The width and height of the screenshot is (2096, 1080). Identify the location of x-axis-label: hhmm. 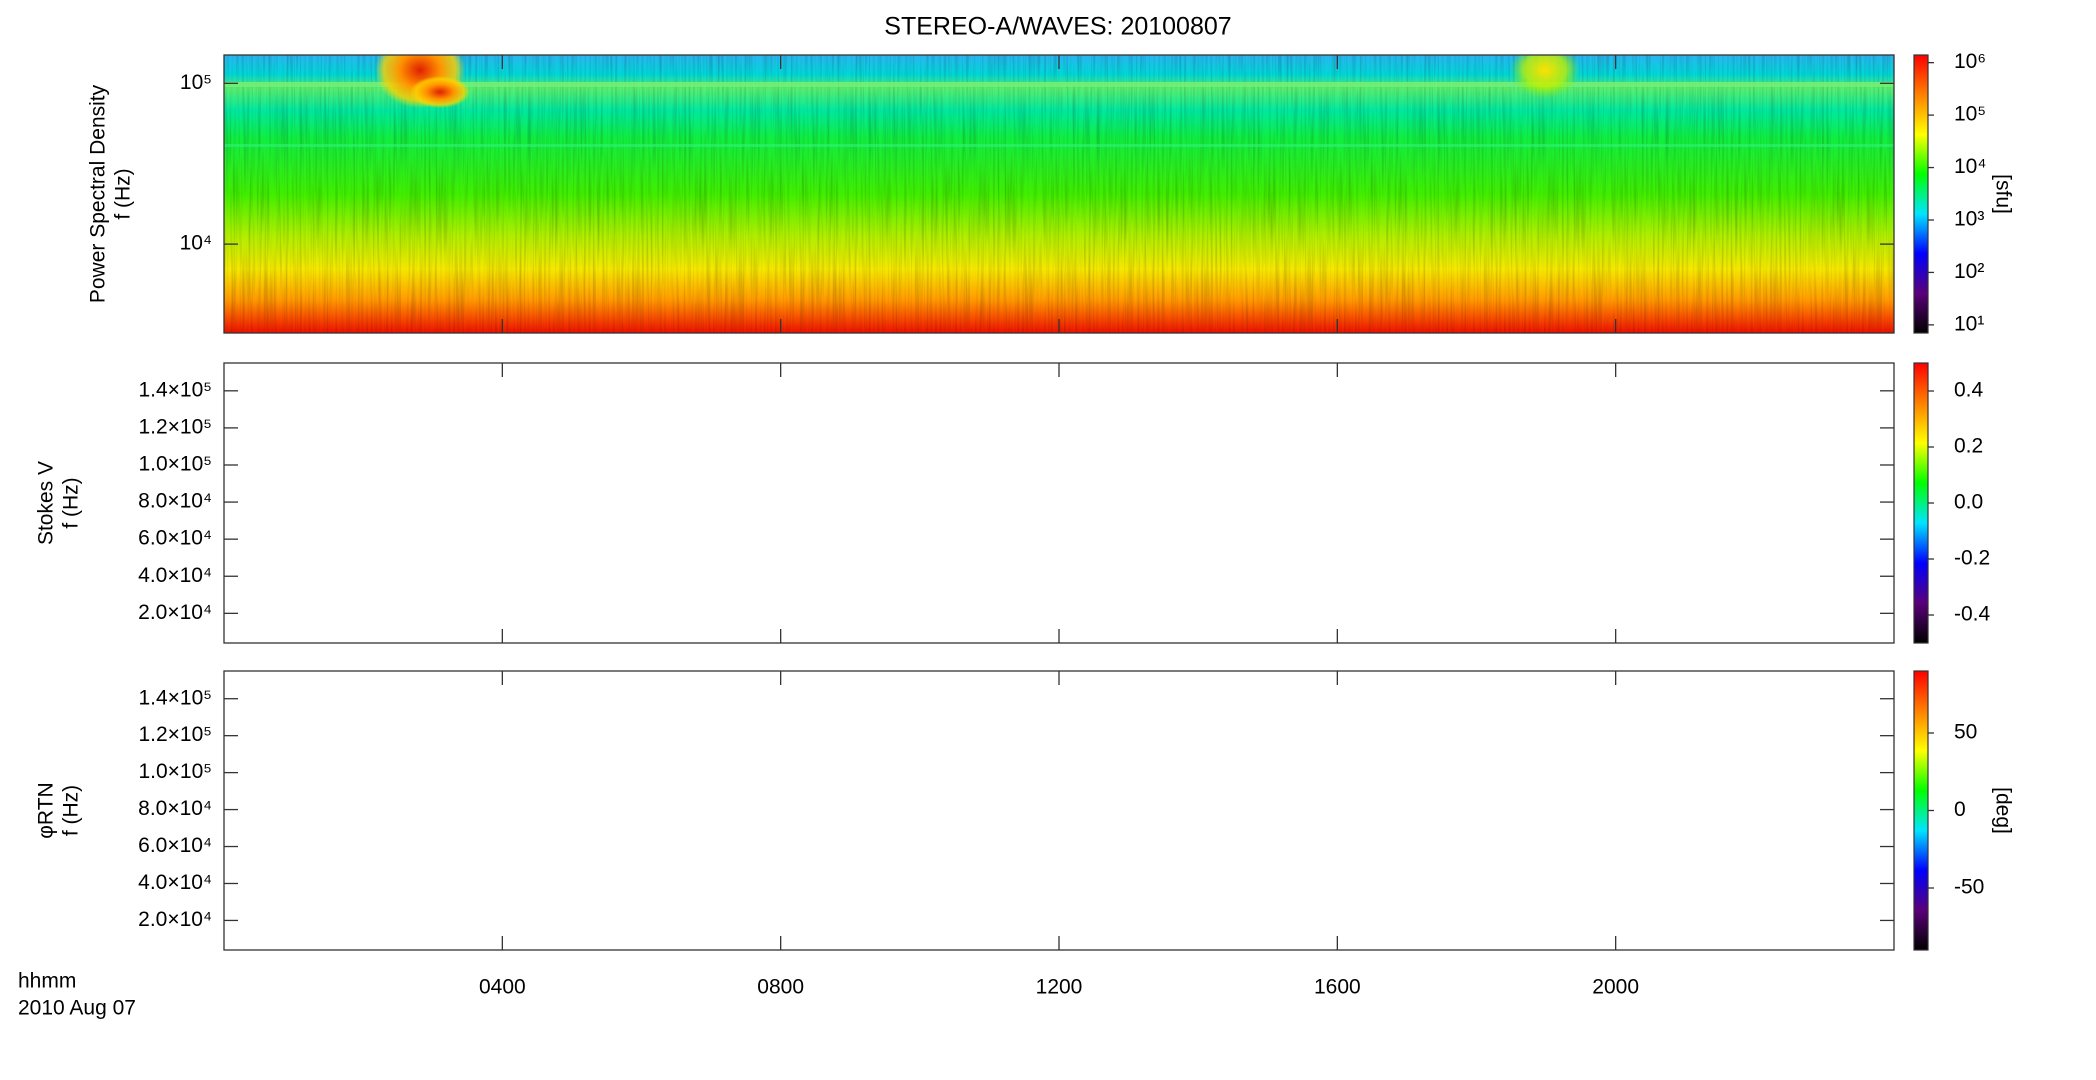
(47, 981).